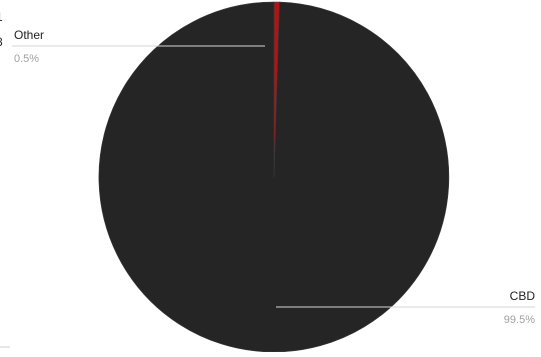  I want to click on slice-percent-other: 0.5%, so click(26, 59).